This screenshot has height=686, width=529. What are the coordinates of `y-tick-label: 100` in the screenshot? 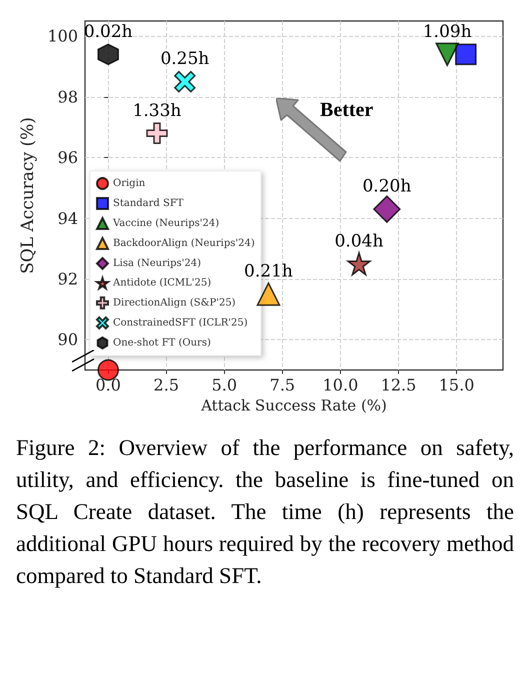 It's located at (62, 36).